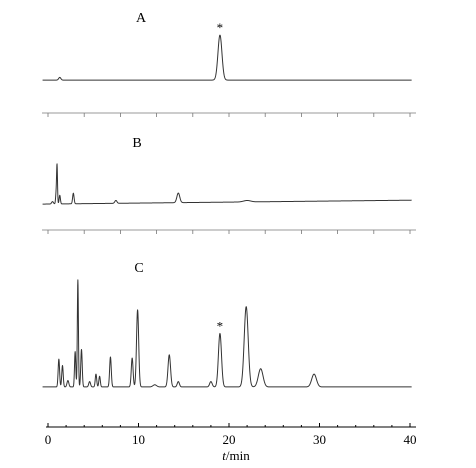  What do you see at coordinates (227, 57) in the screenshot?
I see `panel-a-trace` at bounding box center [227, 57].